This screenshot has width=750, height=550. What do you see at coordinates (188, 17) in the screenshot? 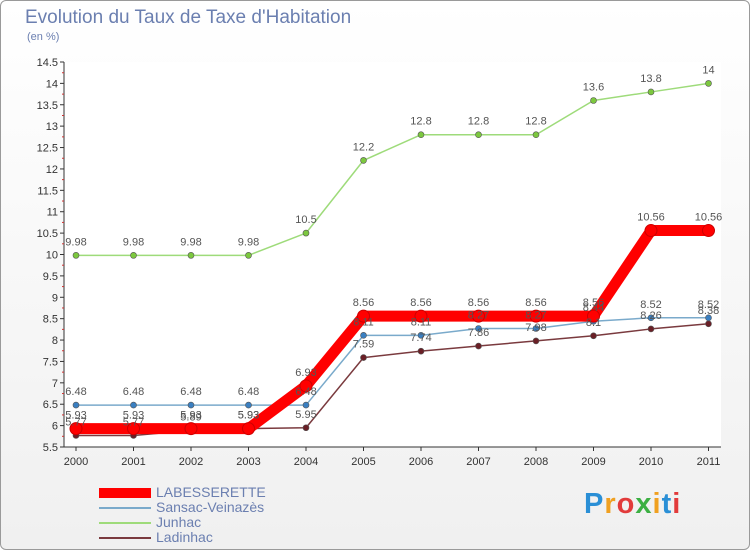
I see `chart-title: Evolution du Taux de Taxe d'Habitation` at bounding box center [188, 17].